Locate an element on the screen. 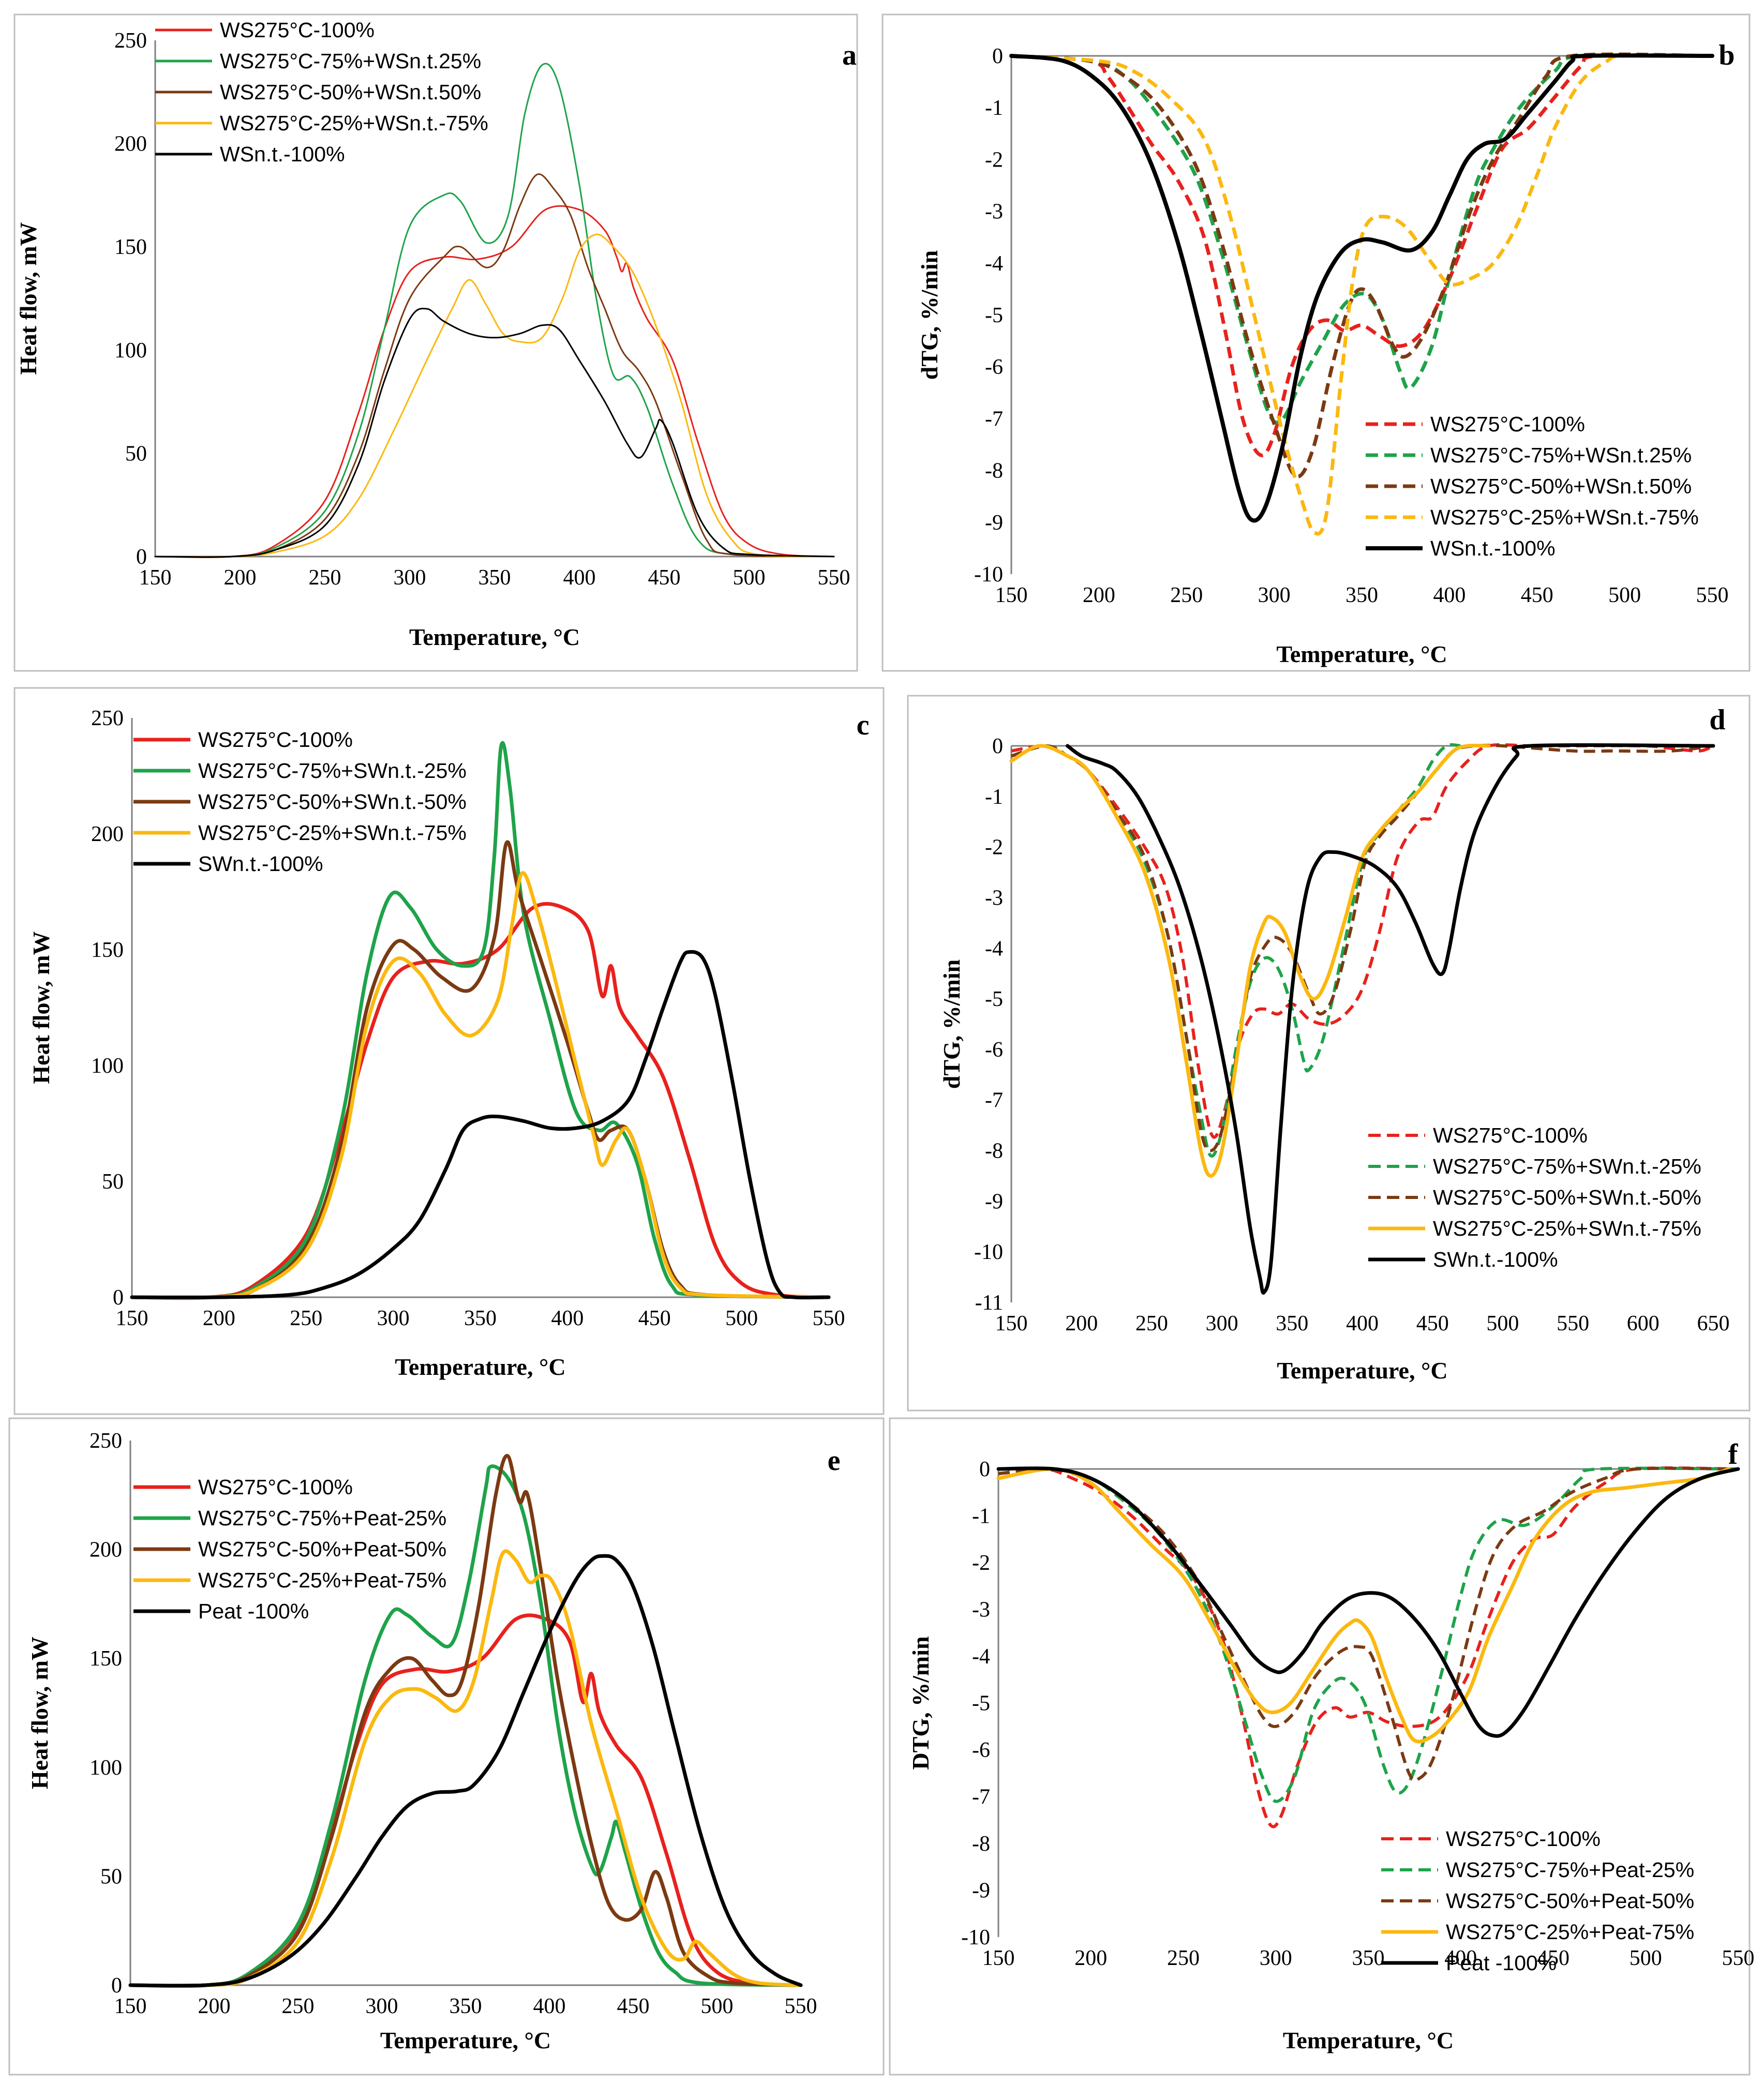 Image resolution: width=1764 pixels, height=2085 pixels. legend-label: WS275°C-50%+SWn.t.-50% is located at coordinates (332, 802).